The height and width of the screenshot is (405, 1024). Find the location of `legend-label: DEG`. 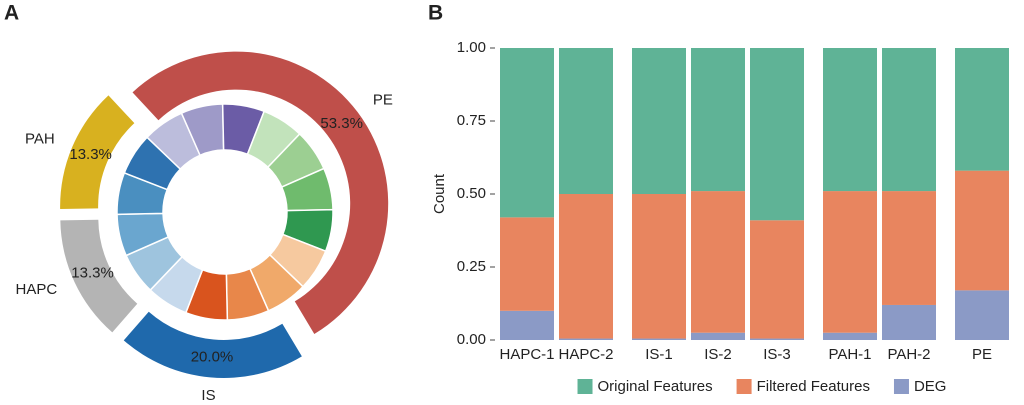

legend-label: DEG is located at coordinates (930, 386).